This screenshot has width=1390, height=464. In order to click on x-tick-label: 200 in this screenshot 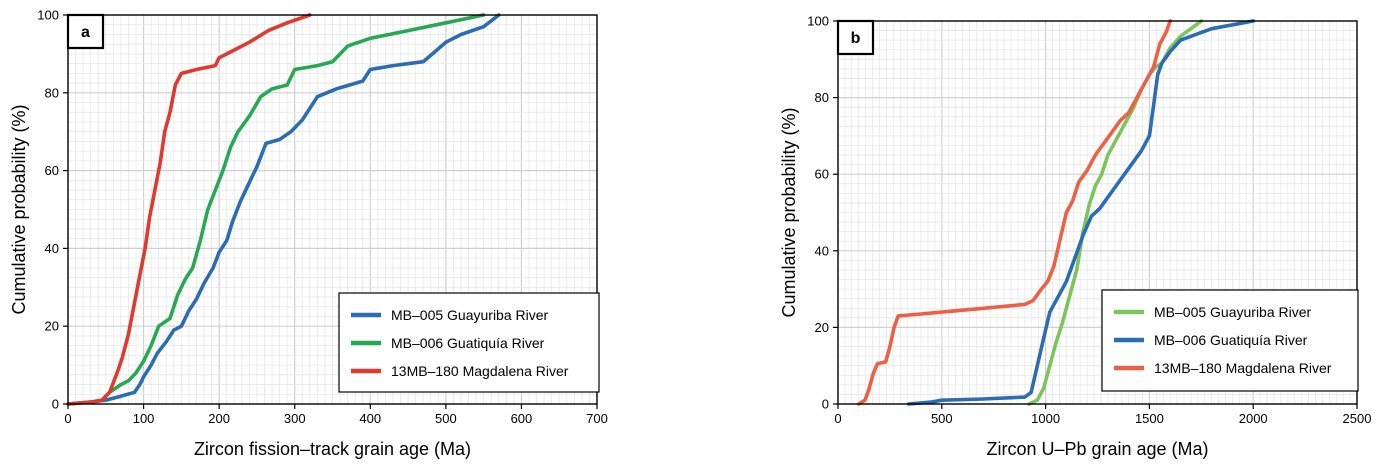, I will do `click(219, 418)`.